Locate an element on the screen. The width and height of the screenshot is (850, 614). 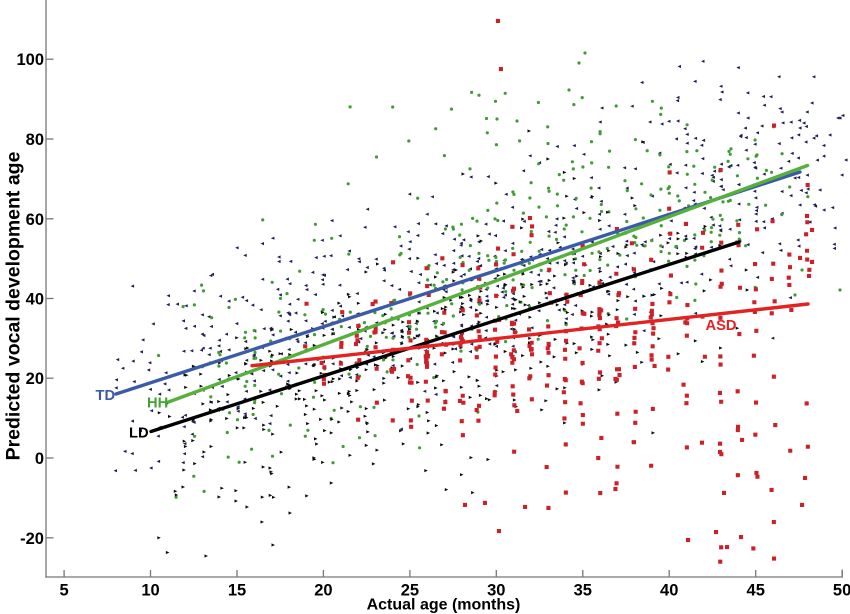
svg-text: 35 is located at coordinates (583, 591).